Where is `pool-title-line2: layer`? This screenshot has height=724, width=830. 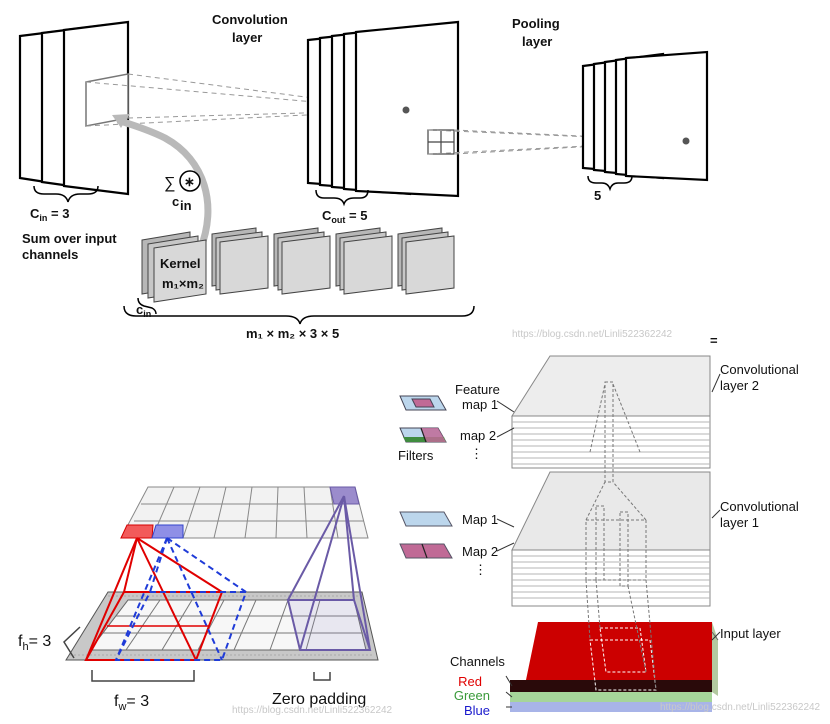
pool-title-line2: layer is located at coordinates (537, 41).